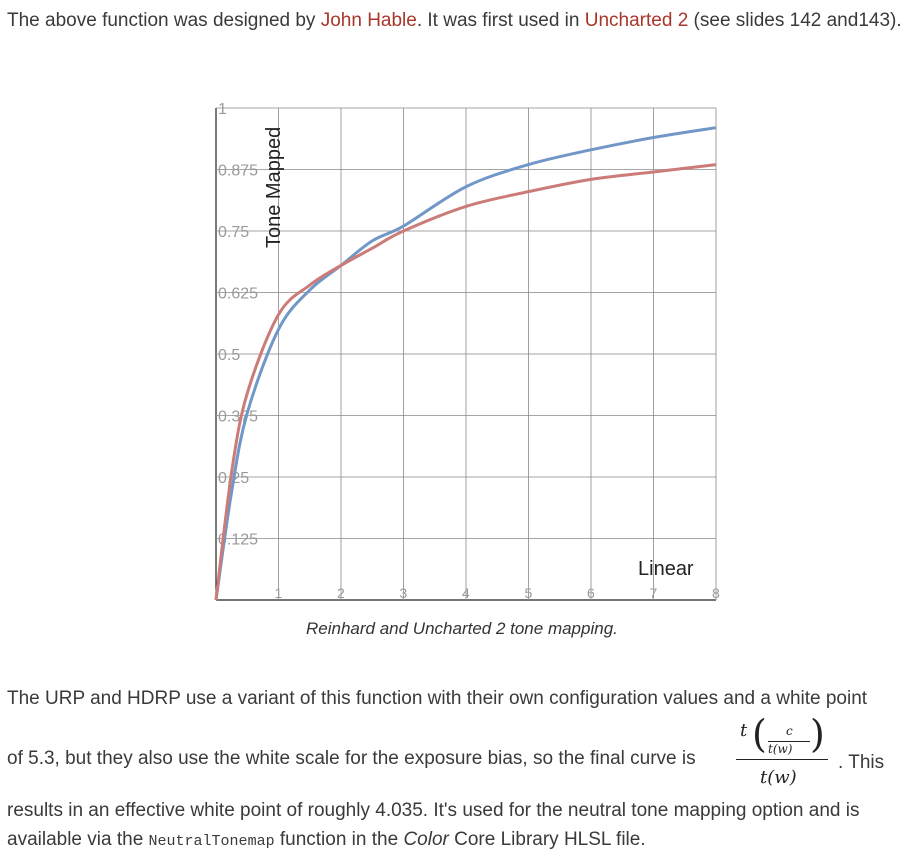  What do you see at coordinates (759, 734) in the screenshot?
I see `formula-left-paren: (` at bounding box center [759, 734].